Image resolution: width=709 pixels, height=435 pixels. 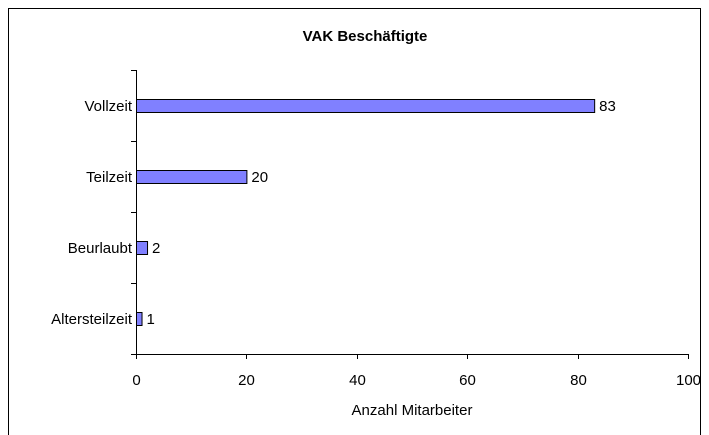 What do you see at coordinates (108, 106) in the screenshot?
I see `y-tick-label: Vollzeit` at bounding box center [108, 106].